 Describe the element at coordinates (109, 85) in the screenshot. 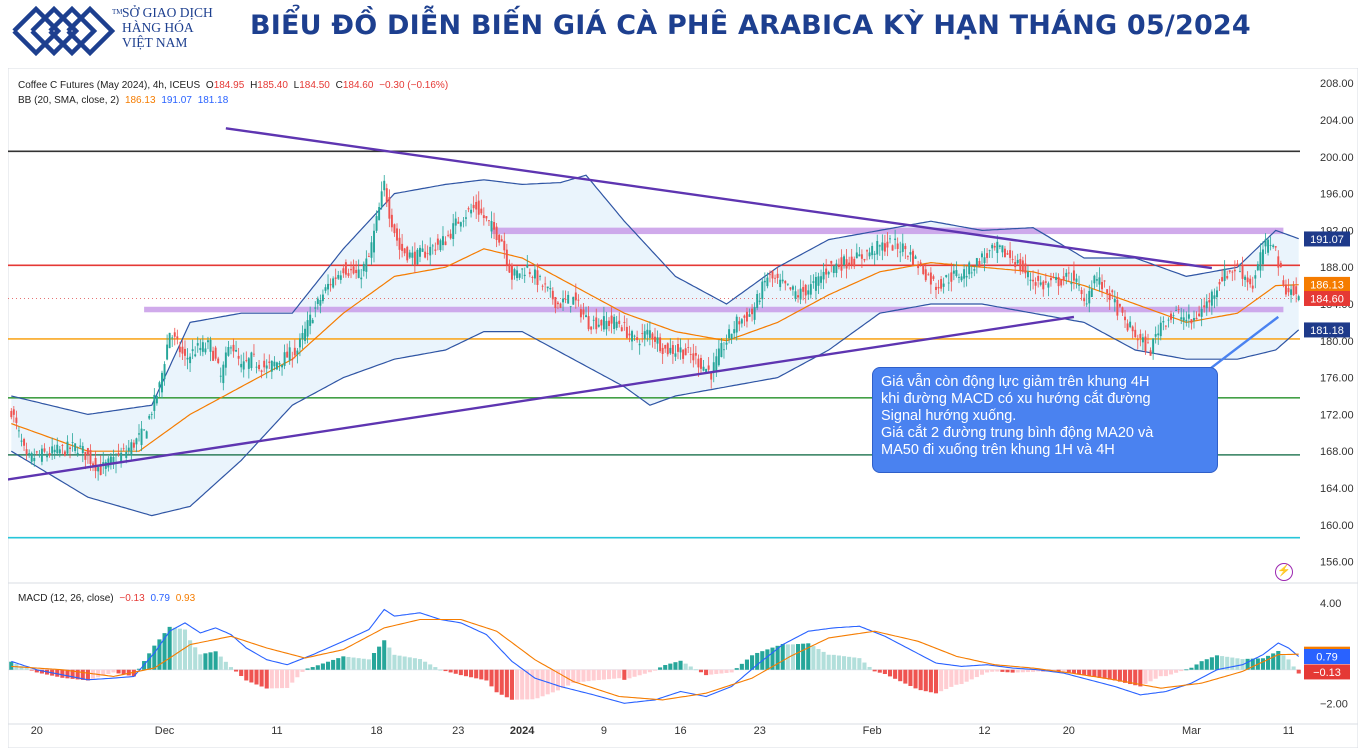

I see `symbol-label: Coffee C Futures (May 2024), 4h, ICEUS` at that location.